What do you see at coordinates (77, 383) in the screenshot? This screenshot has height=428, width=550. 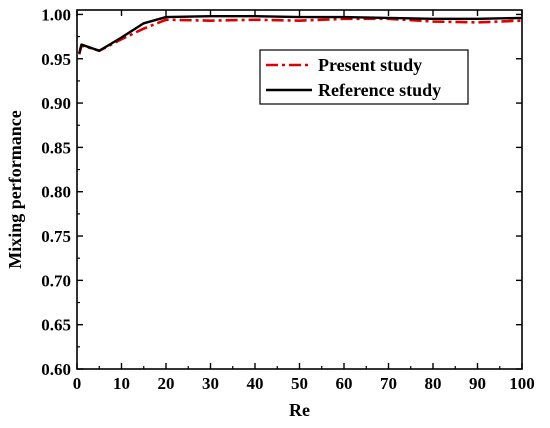 I see `x-tick-label-0: 0` at bounding box center [77, 383].